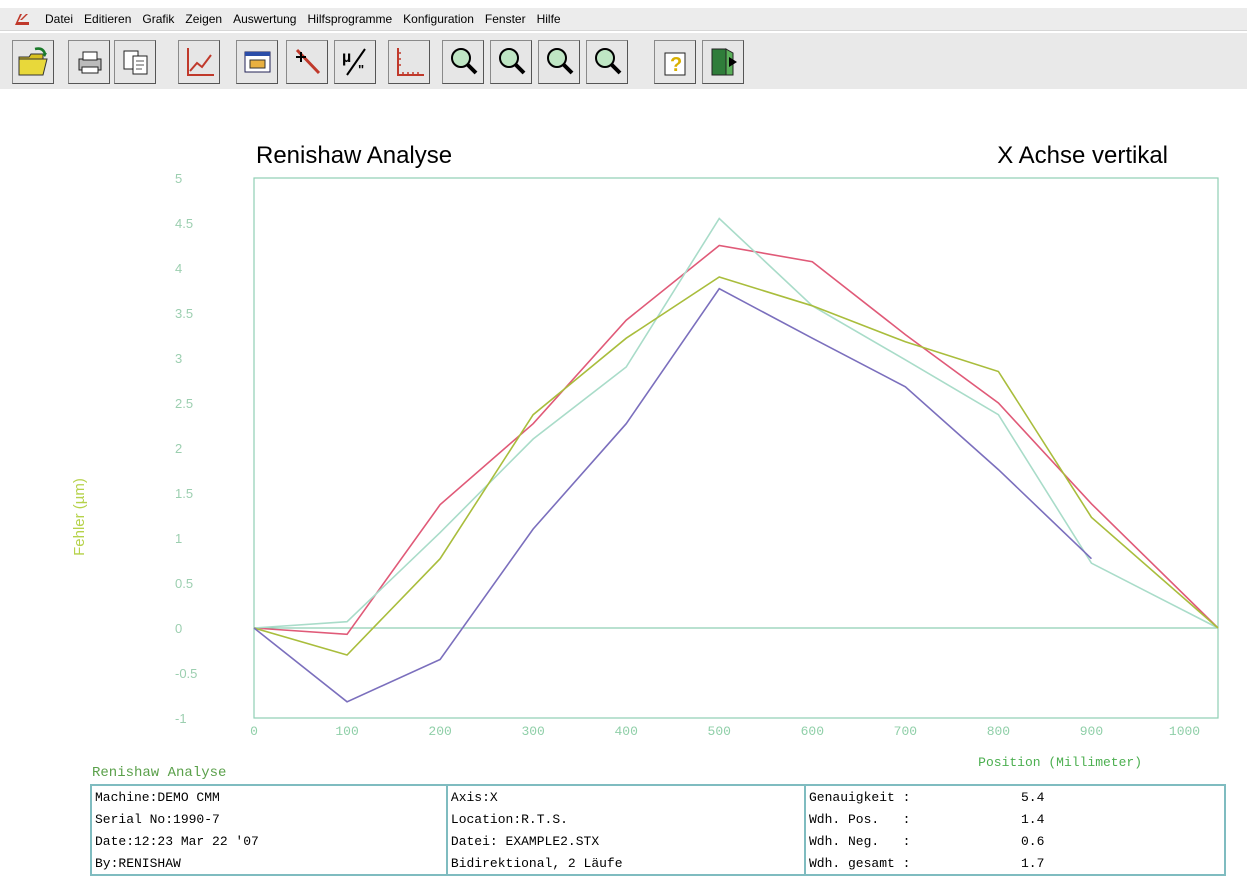 The width and height of the screenshot is (1247, 892). Describe the element at coordinates (184, 583) in the screenshot. I see `y-tick-label: 0.5` at that location.